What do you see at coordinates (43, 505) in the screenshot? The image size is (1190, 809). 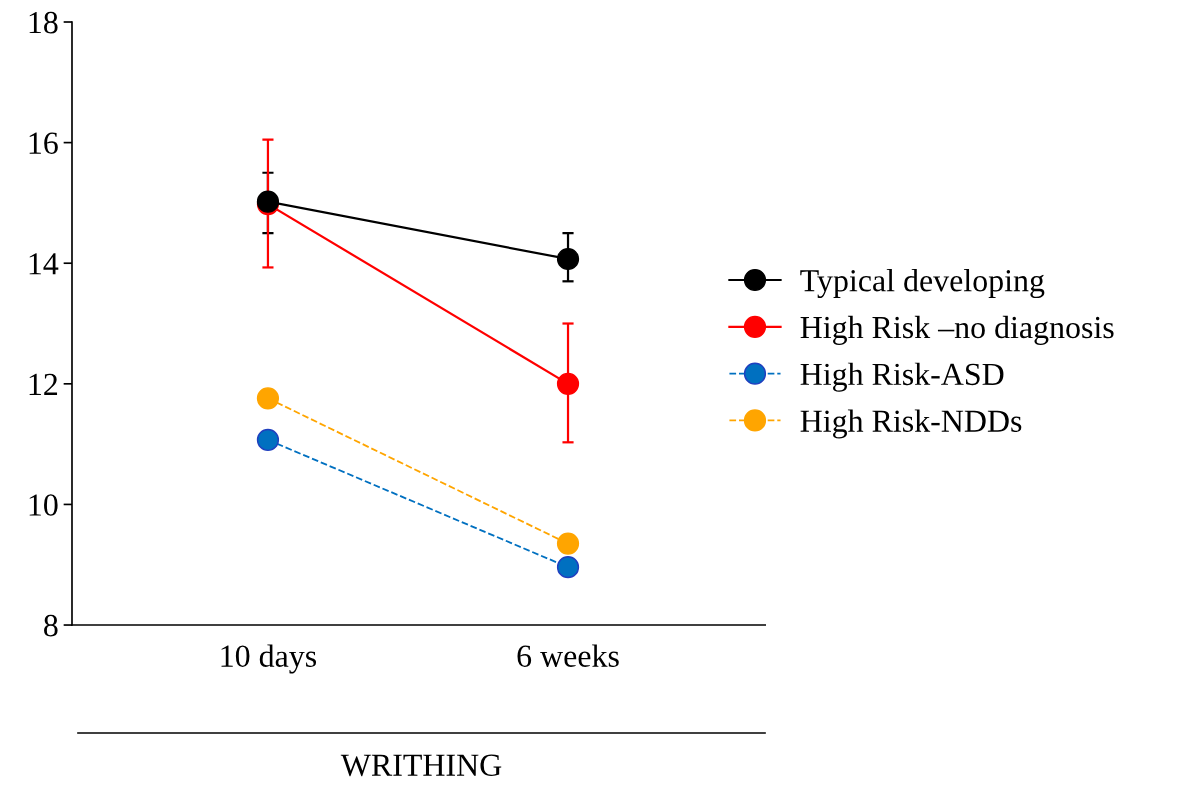 I see `y-tick-label: 10` at bounding box center [43, 505].